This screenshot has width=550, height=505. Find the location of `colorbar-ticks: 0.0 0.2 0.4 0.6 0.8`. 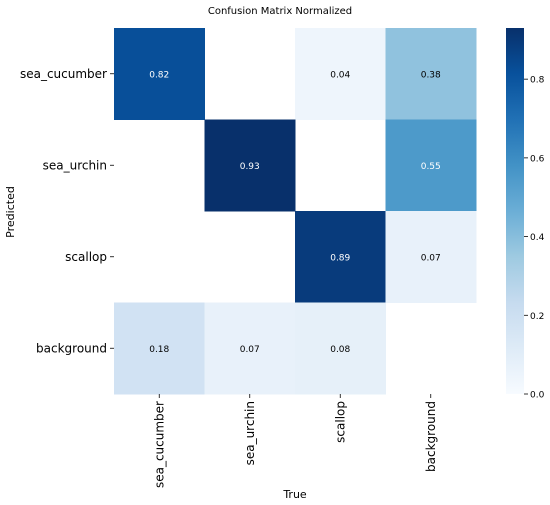

colorbar-ticks: 0.0 0.2 0.4 0.6 0.8 is located at coordinates (534, 238).